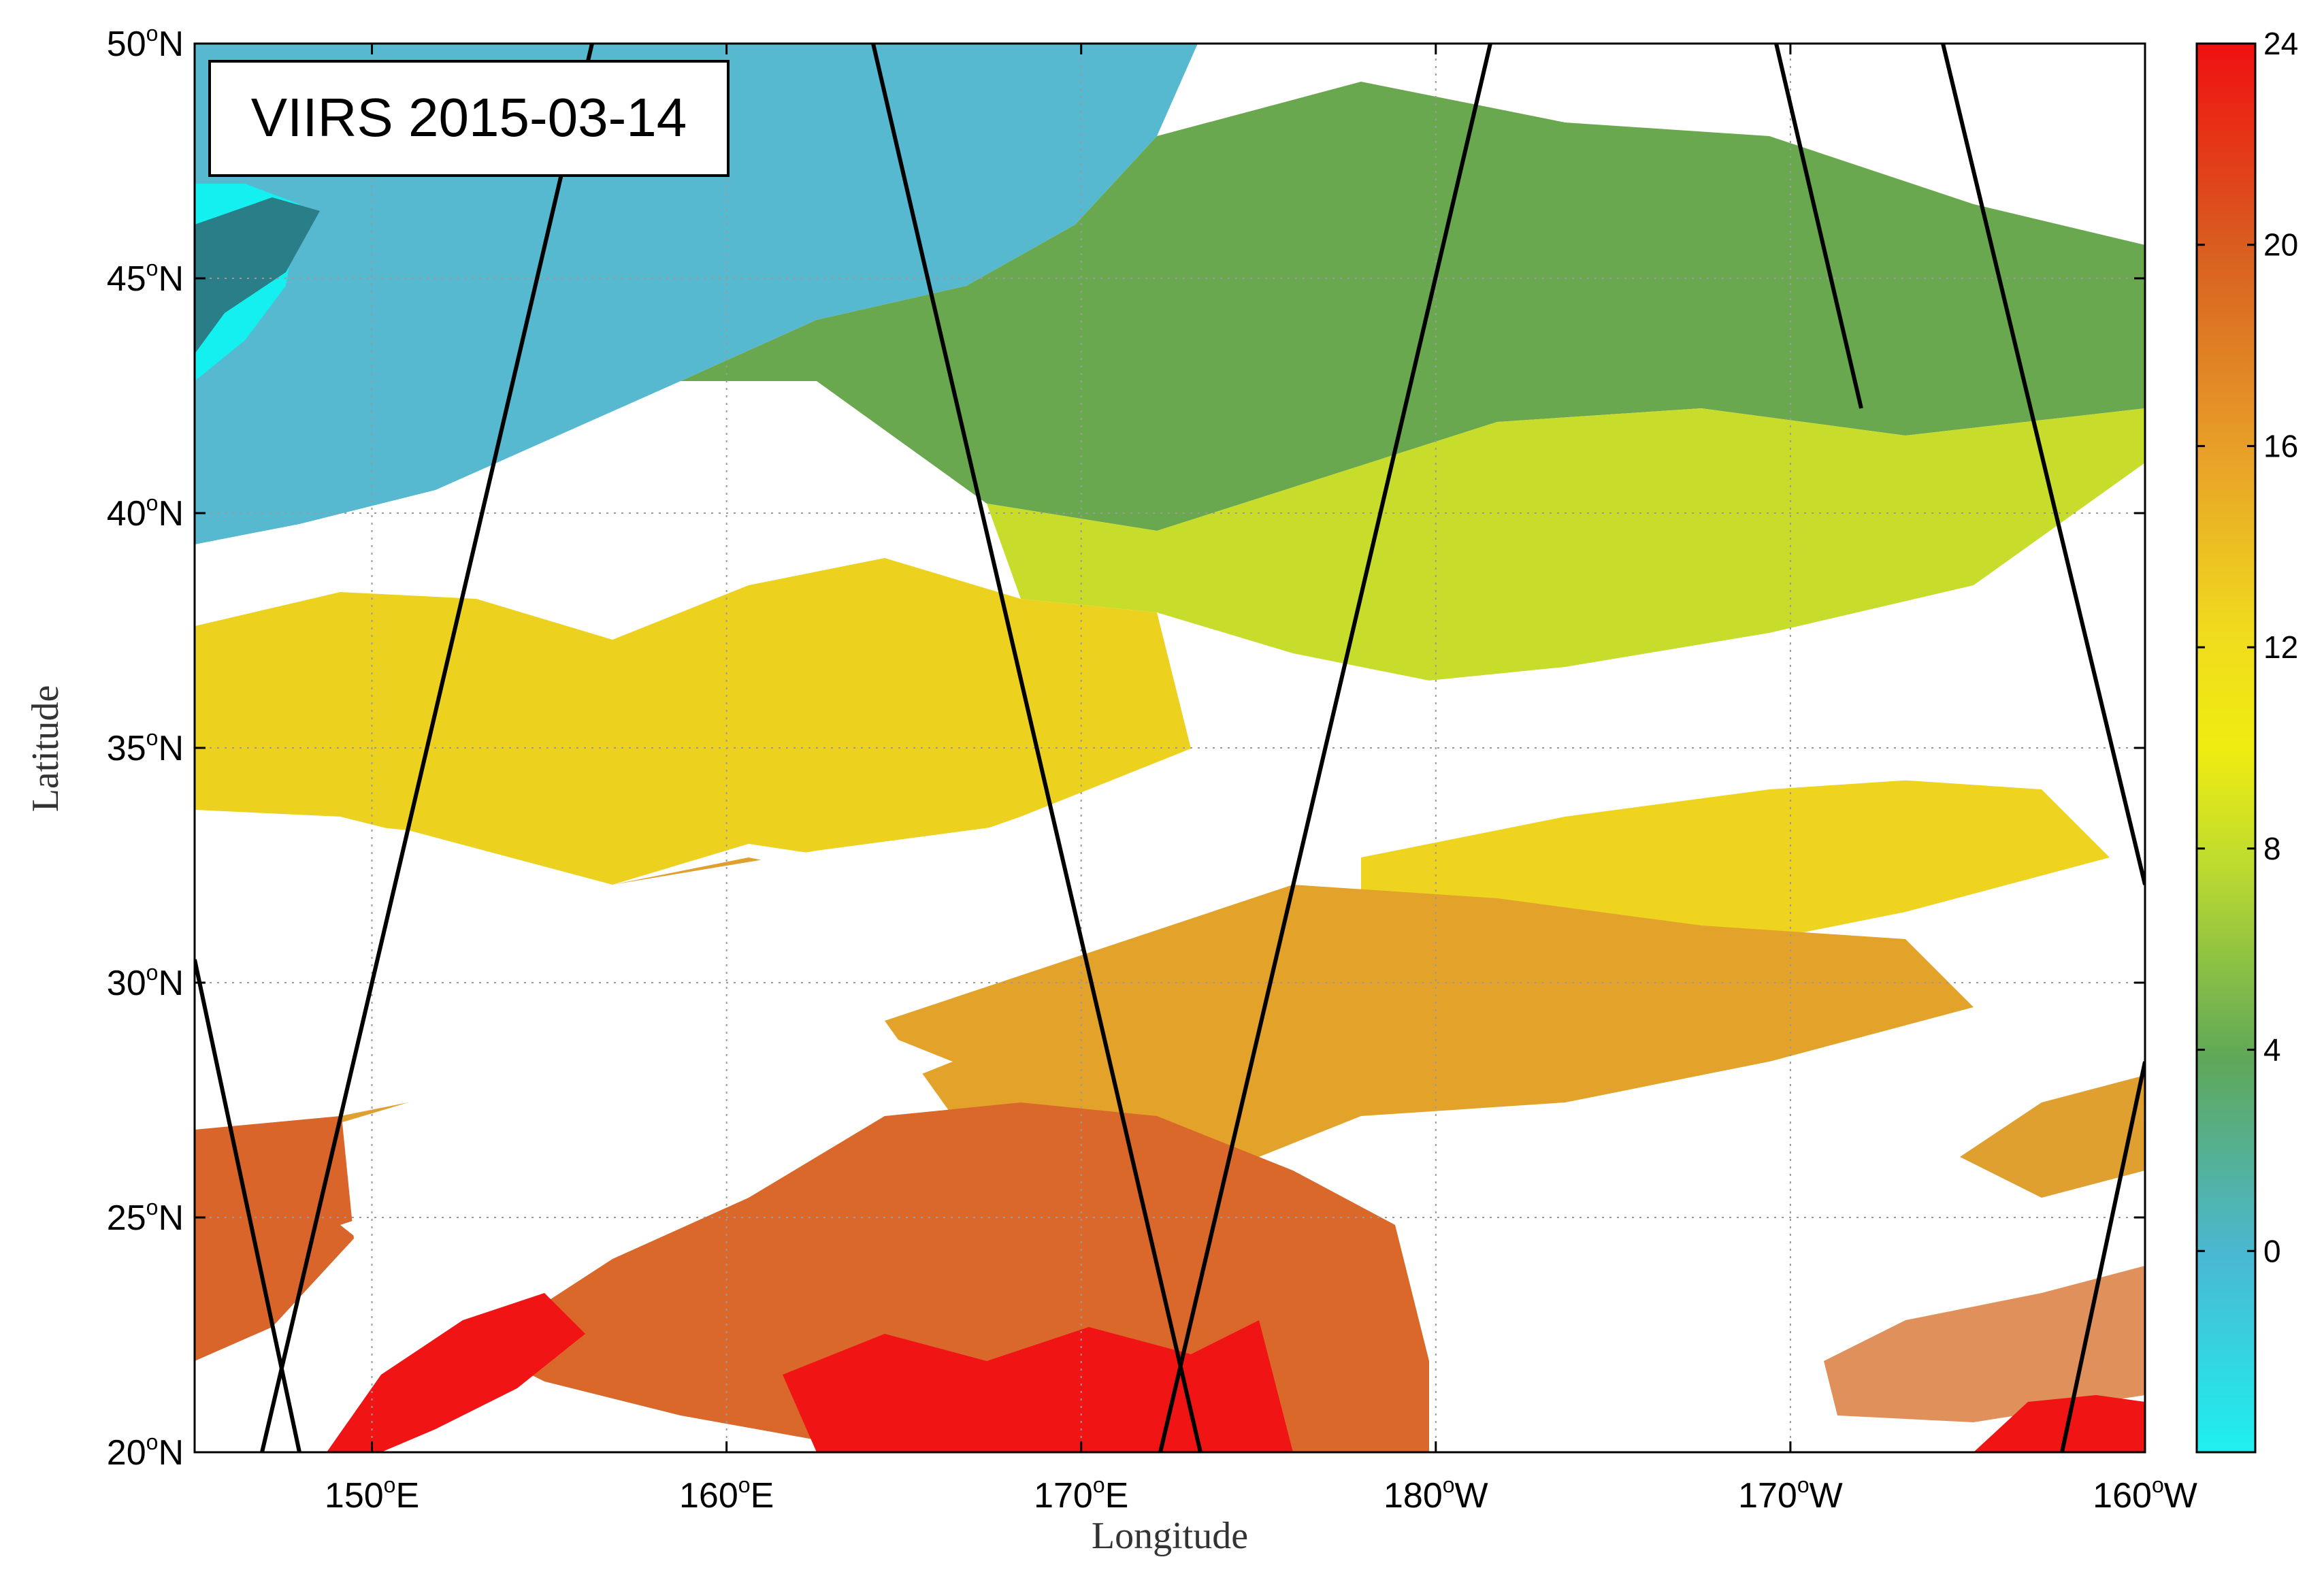 Image resolution: width=2324 pixels, height=1572 pixels. Describe the element at coordinates (145, 1451) in the screenshot. I see `lat-tick-label: 20oN` at that location.